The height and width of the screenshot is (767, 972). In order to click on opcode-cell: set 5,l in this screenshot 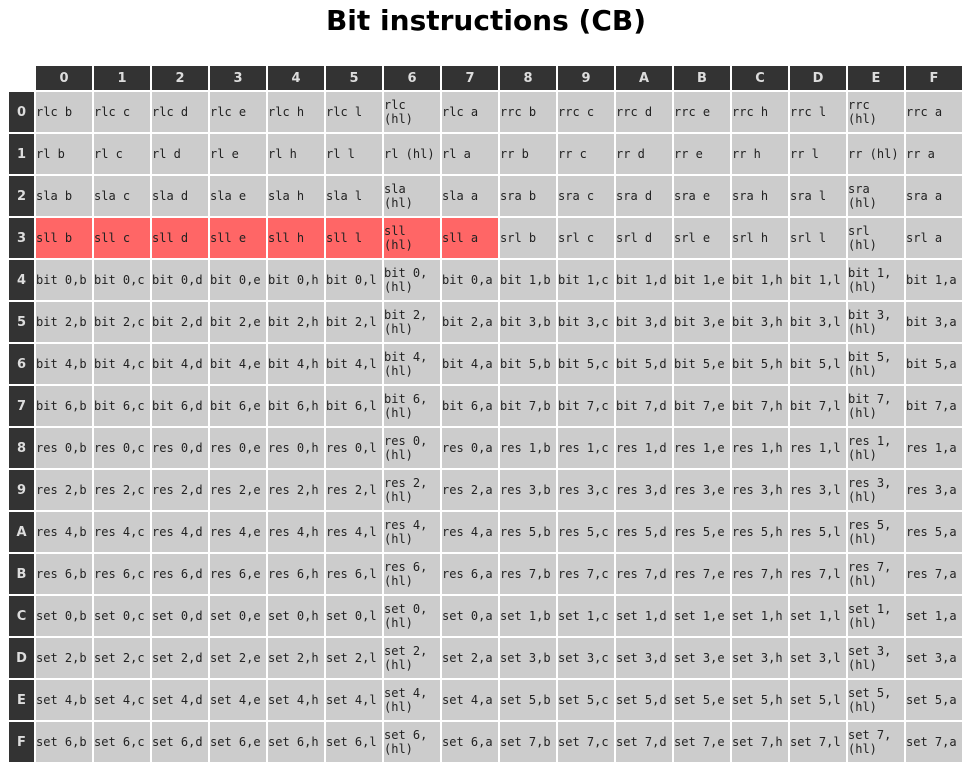, I will do `click(818, 700)`.